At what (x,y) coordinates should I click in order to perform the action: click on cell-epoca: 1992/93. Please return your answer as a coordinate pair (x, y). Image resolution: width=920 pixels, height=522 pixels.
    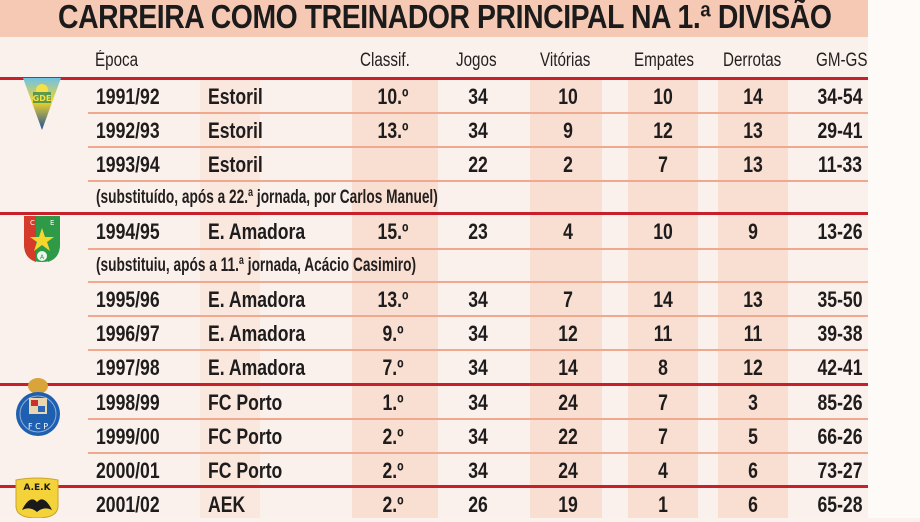
    Looking at the image, I should click on (128, 130).